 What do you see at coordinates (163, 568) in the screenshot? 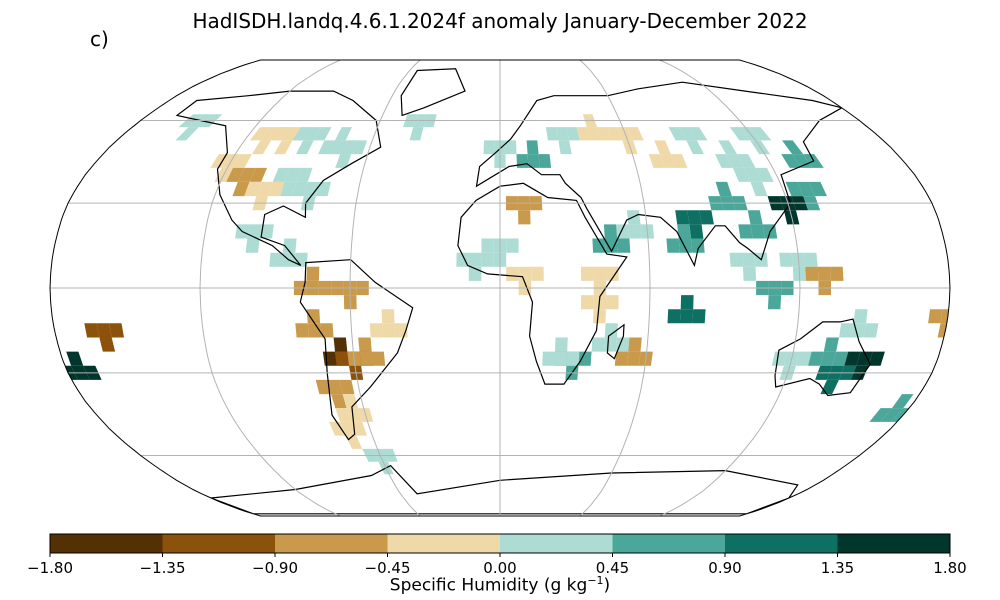
I see `colorbar-tick-label: −1.35` at bounding box center [163, 568].